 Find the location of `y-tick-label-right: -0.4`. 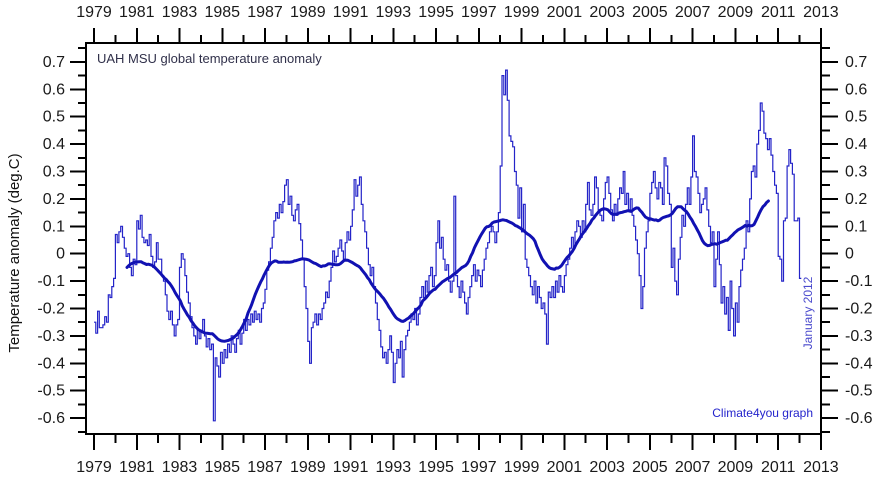

y-tick-label-right: -0.4 is located at coordinates (859, 363).